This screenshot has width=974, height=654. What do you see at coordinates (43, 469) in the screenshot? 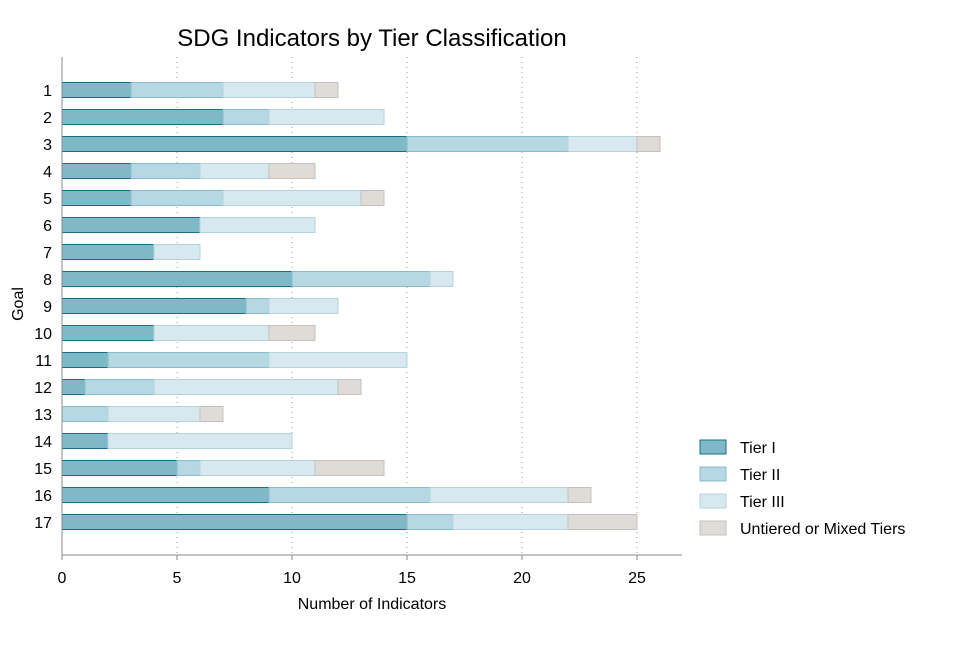
I see `y-tick-label-goal-15: 15` at bounding box center [43, 469].